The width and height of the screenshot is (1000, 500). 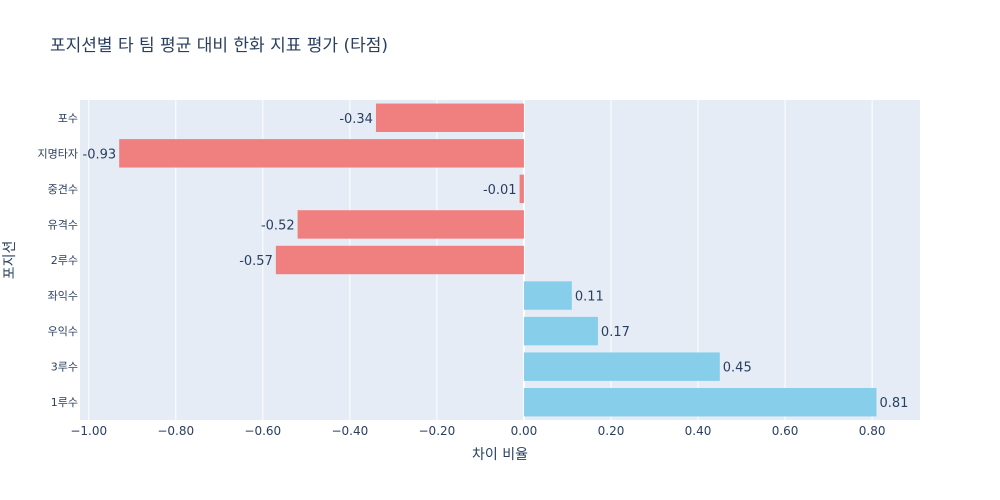 What do you see at coordinates (63, 331) in the screenshot?
I see `y-tick-label: 우익수` at bounding box center [63, 331].